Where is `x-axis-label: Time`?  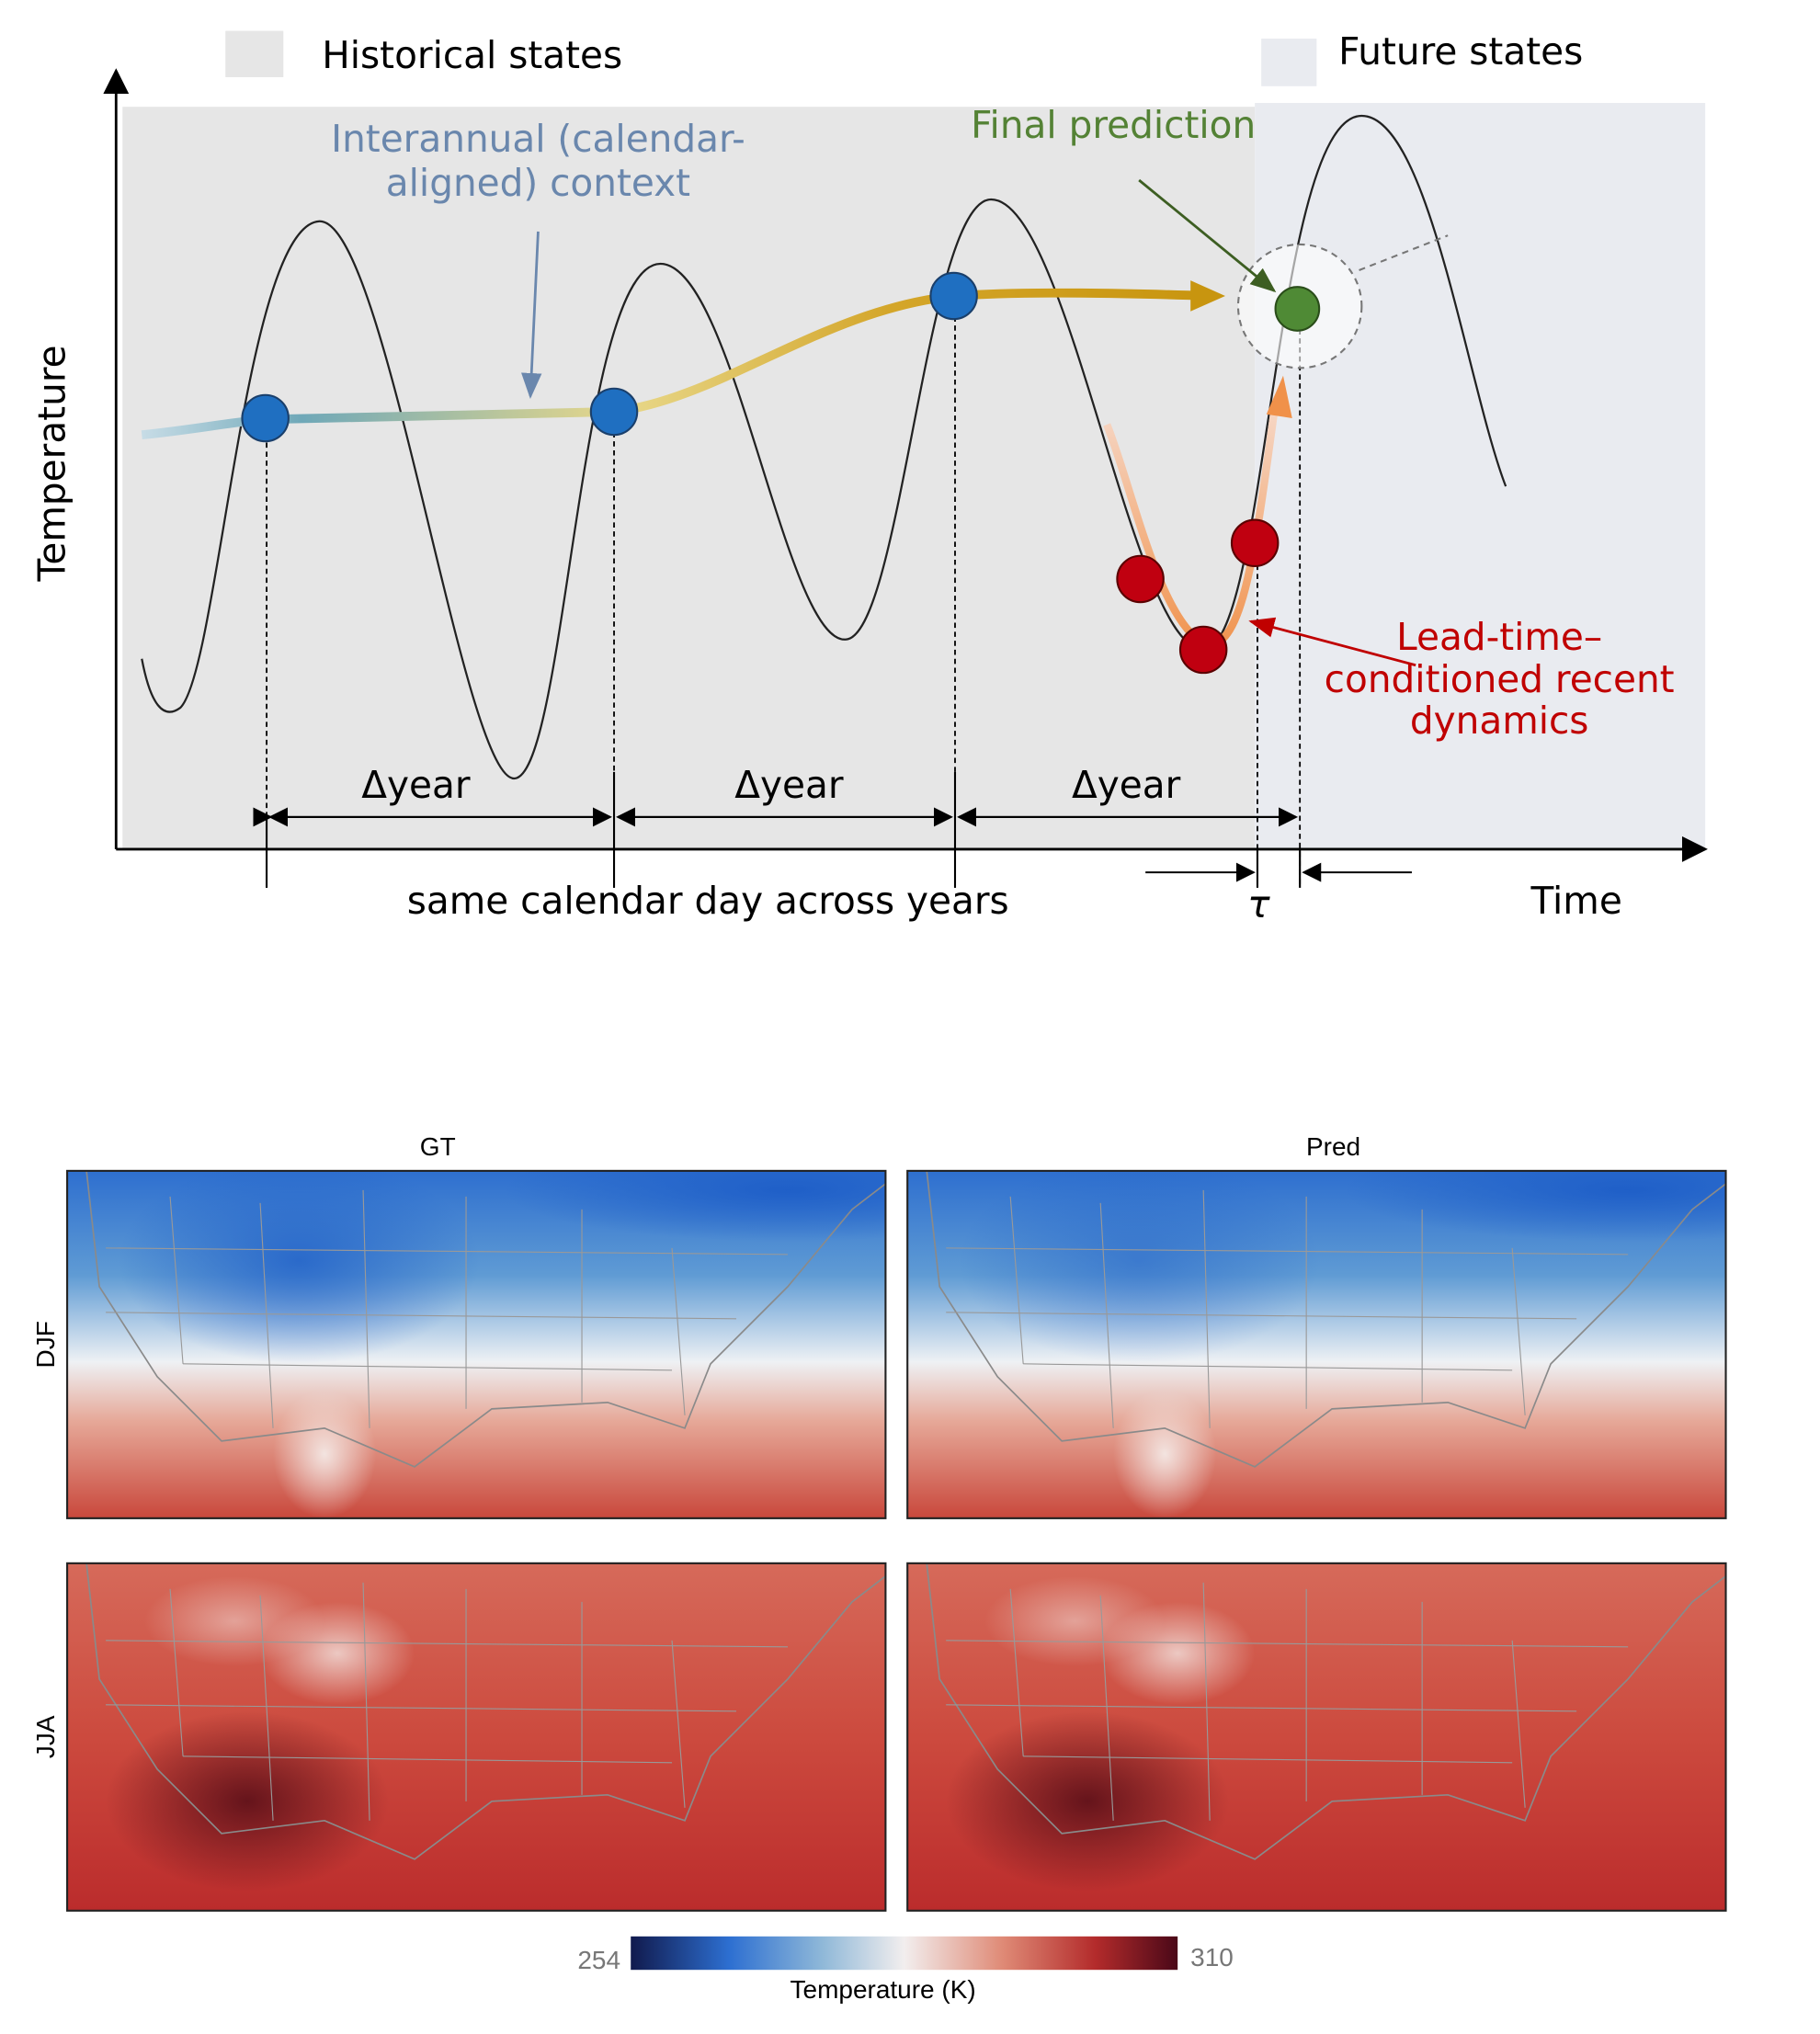 x-axis-label: Time is located at coordinates (1575, 901).